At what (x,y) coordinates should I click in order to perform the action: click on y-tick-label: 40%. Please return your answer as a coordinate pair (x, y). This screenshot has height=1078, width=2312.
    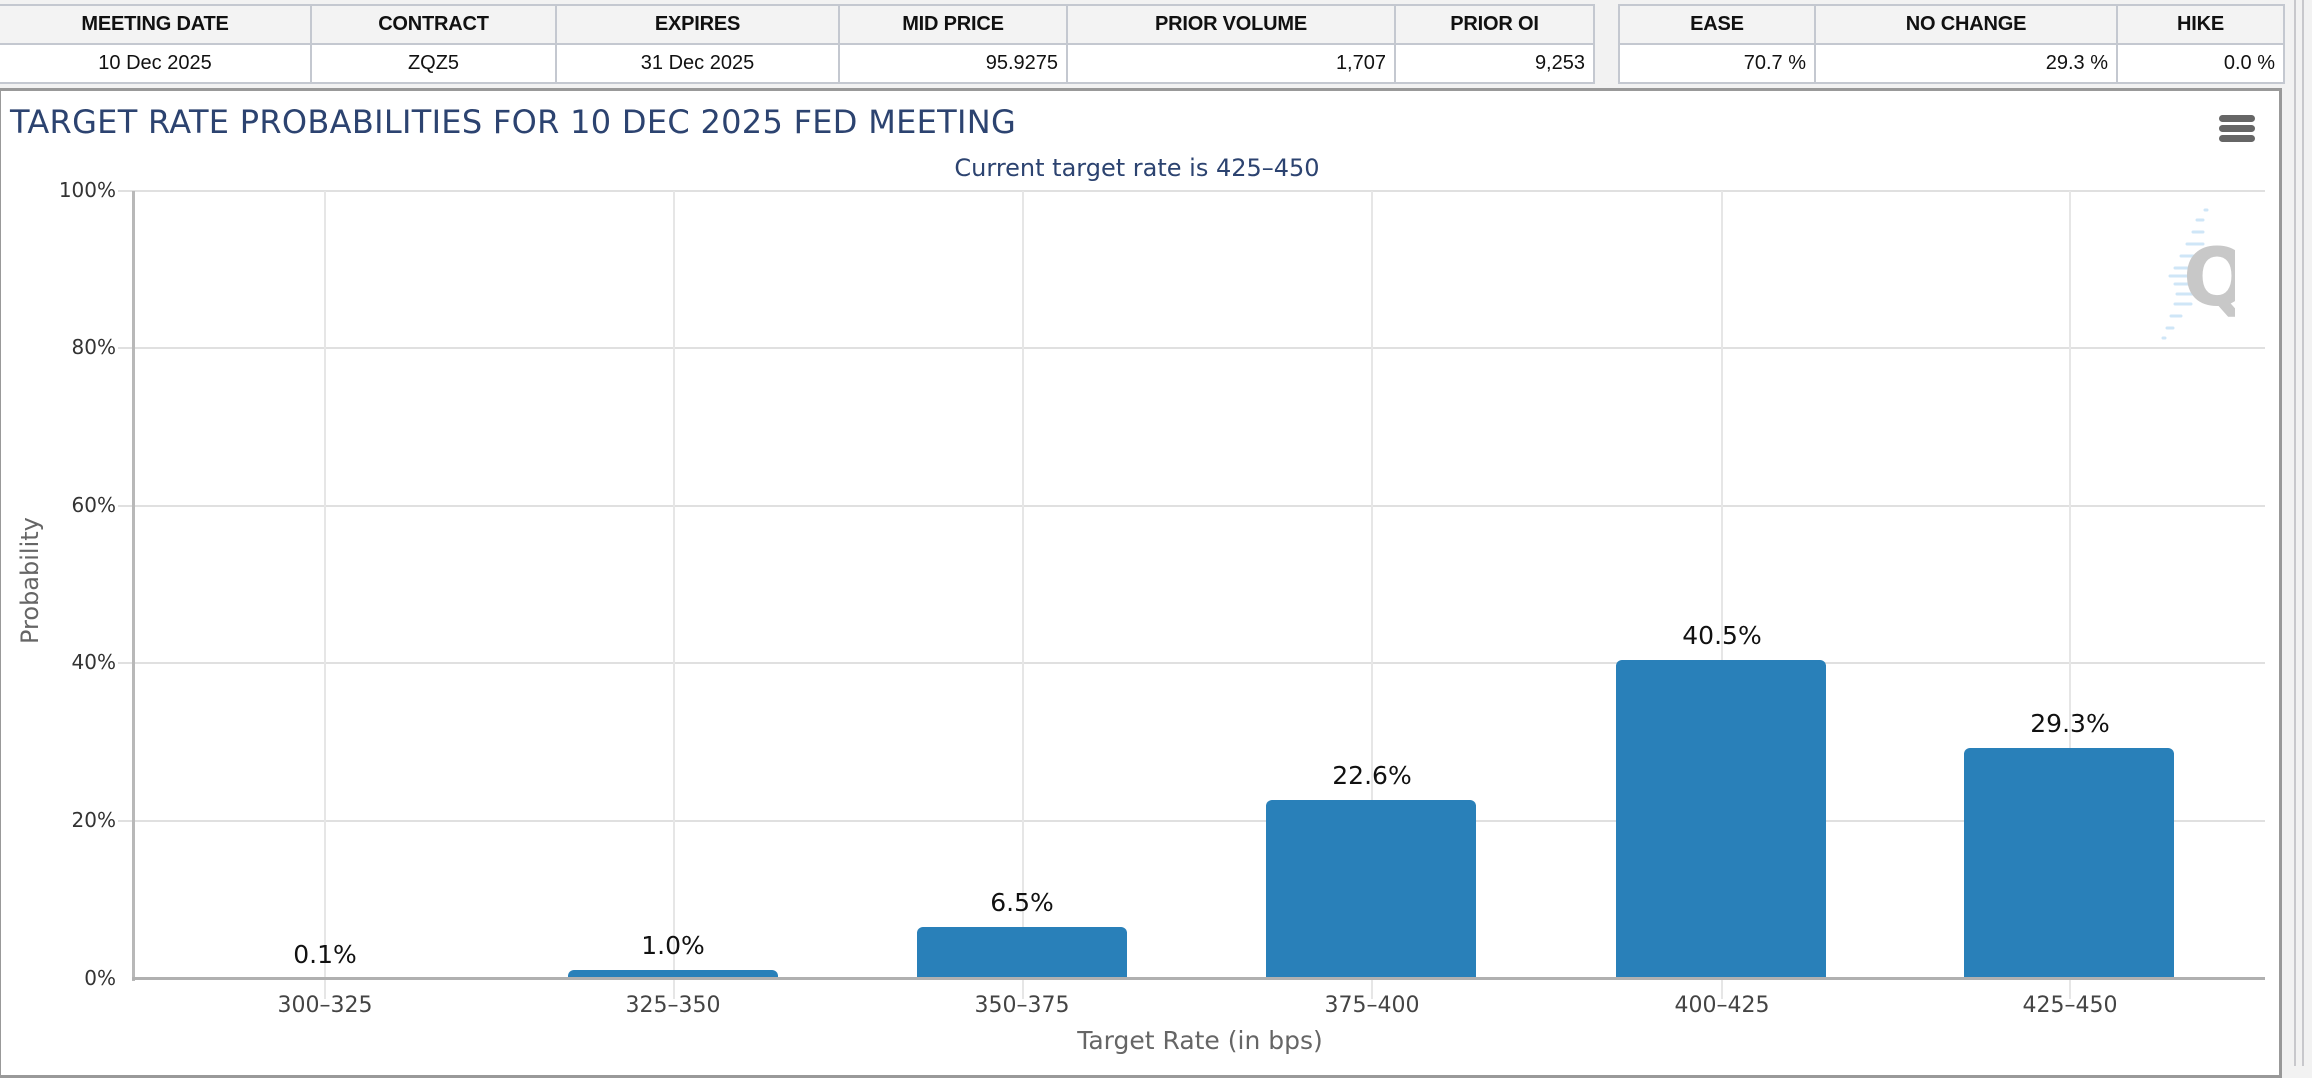
    Looking at the image, I should click on (93, 662).